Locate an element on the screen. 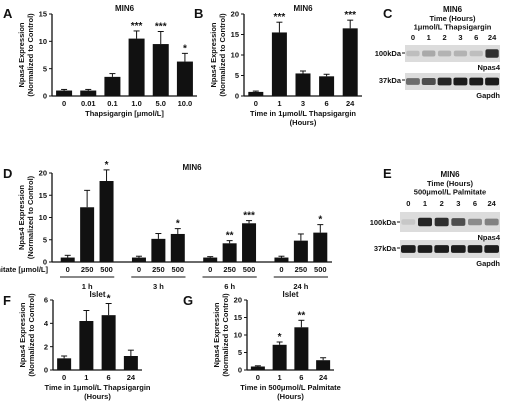  y-tick-label-d: 0 is located at coordinates (45, 262).